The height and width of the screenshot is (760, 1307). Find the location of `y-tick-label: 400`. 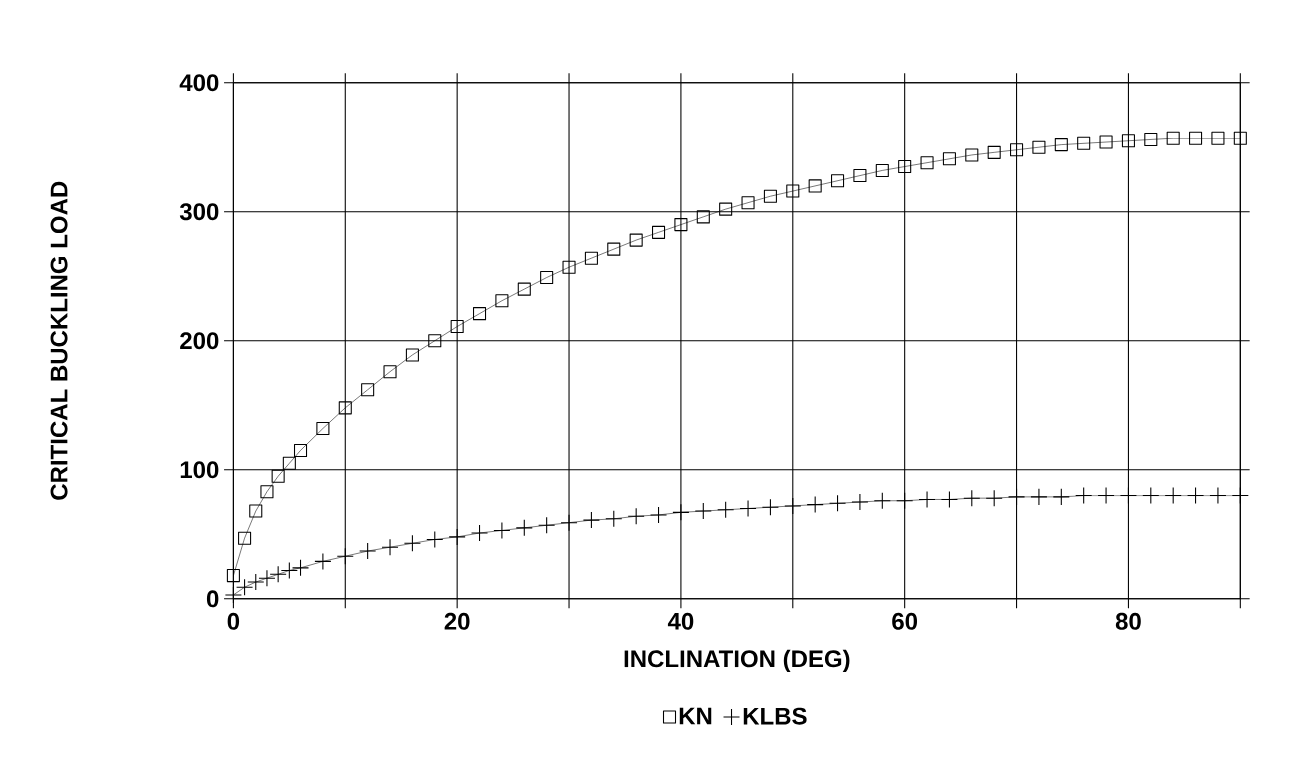

y-tick-label: 400 is located at coordinates (199, 83).